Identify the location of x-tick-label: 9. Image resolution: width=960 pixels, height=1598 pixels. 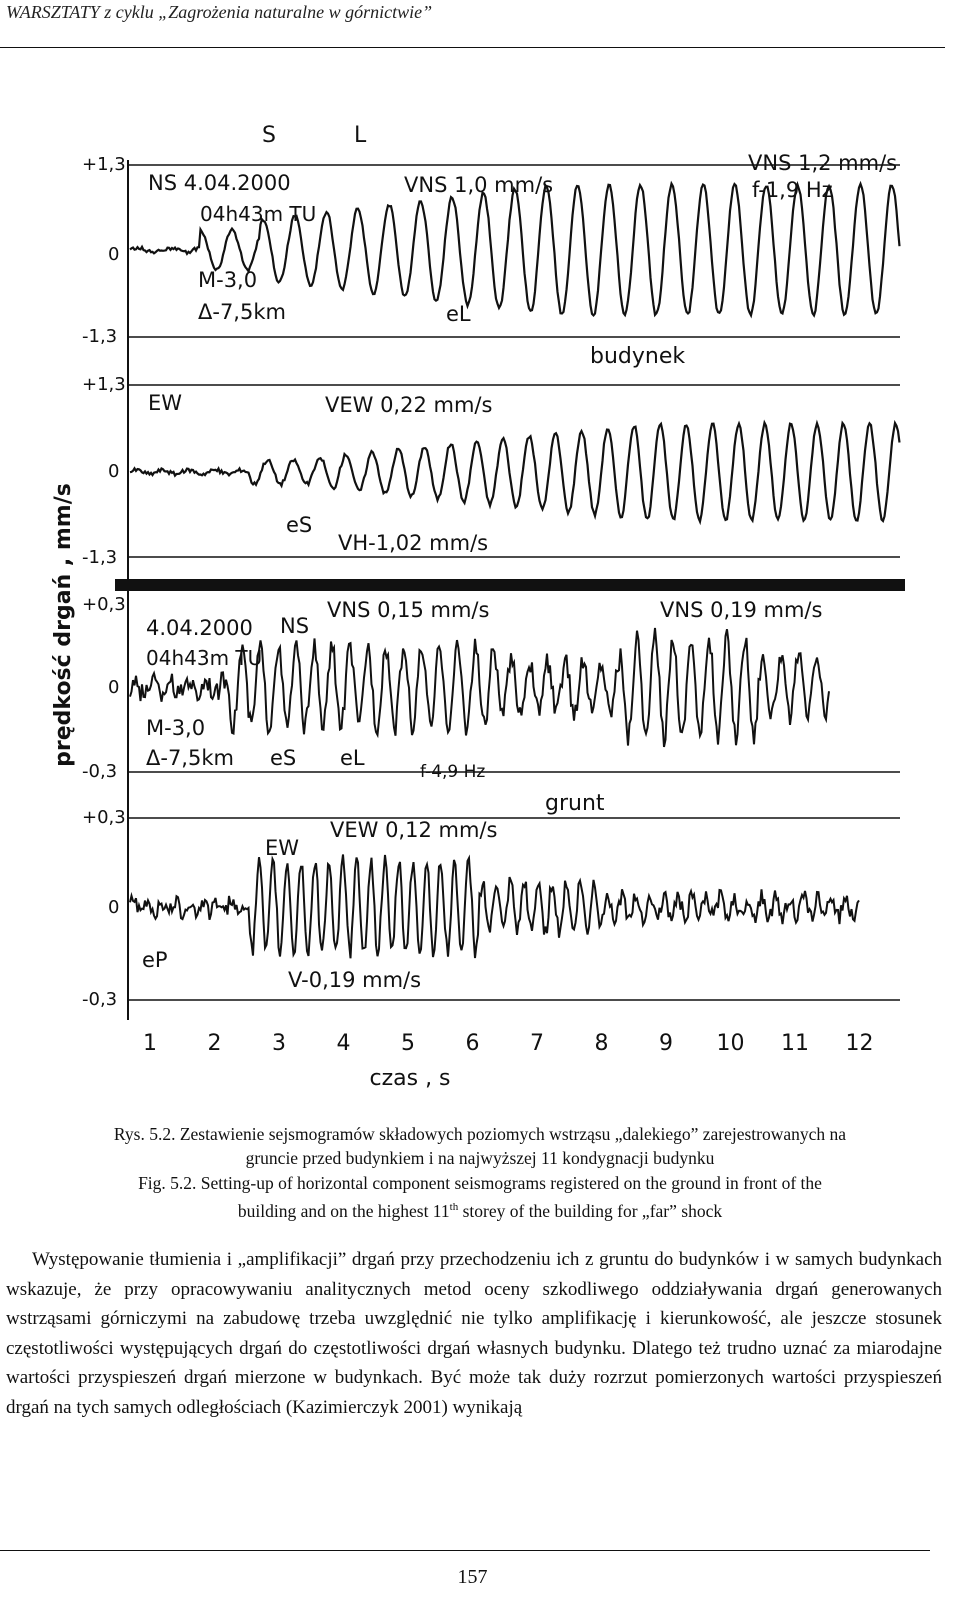
(666, 1043).